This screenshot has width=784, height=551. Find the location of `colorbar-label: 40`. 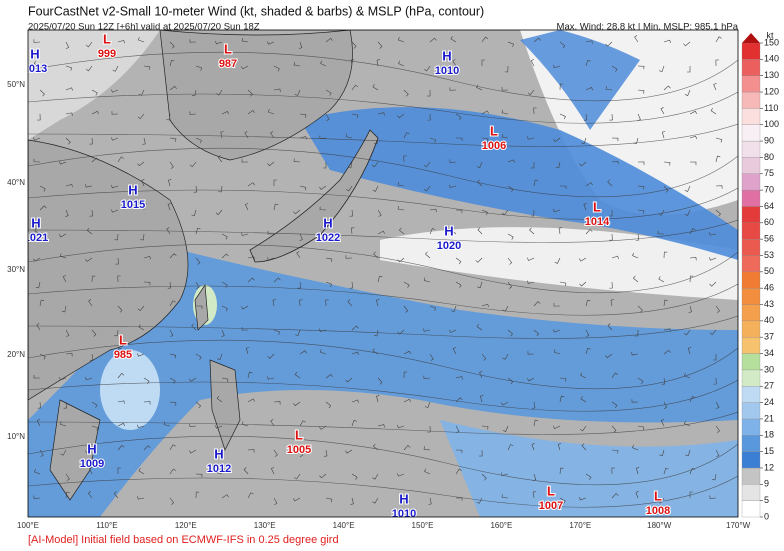

colorbar-label: 40 is located at coordinates (769, 320).